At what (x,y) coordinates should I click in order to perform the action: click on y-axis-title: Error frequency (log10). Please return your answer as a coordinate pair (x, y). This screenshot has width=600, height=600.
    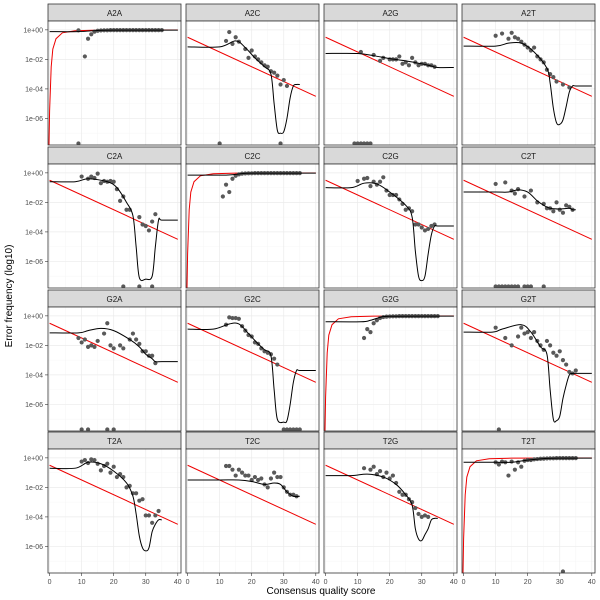
    Looking at the image, I should click on (9, 296).